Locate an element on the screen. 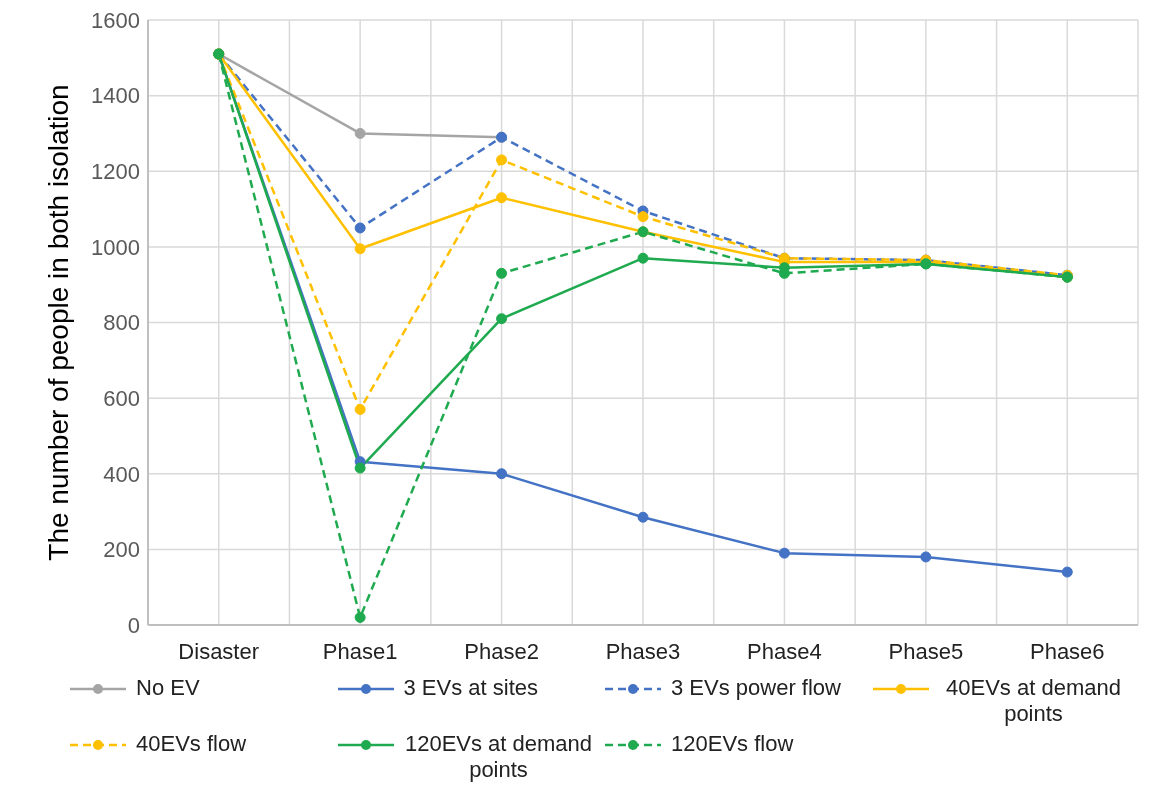 The width and height of the screenshot is (1165, 804). x-tick-label: Phase3 is located at coordinates (643, 651).